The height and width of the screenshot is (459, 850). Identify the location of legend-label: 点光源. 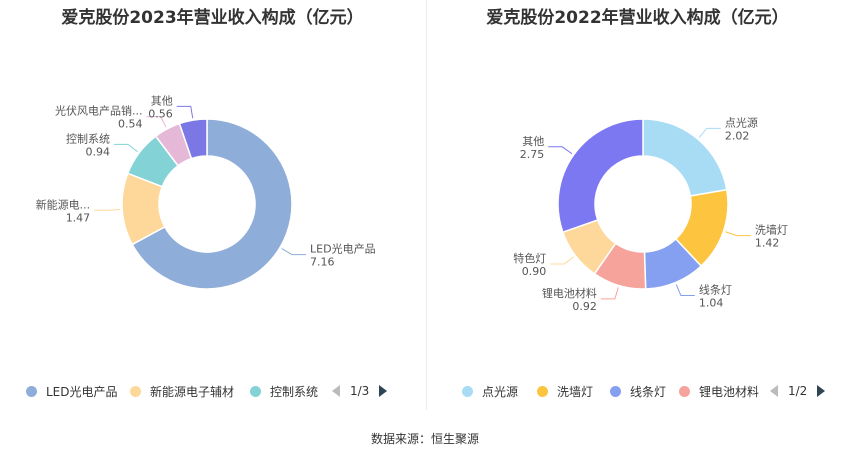
(500, 392).